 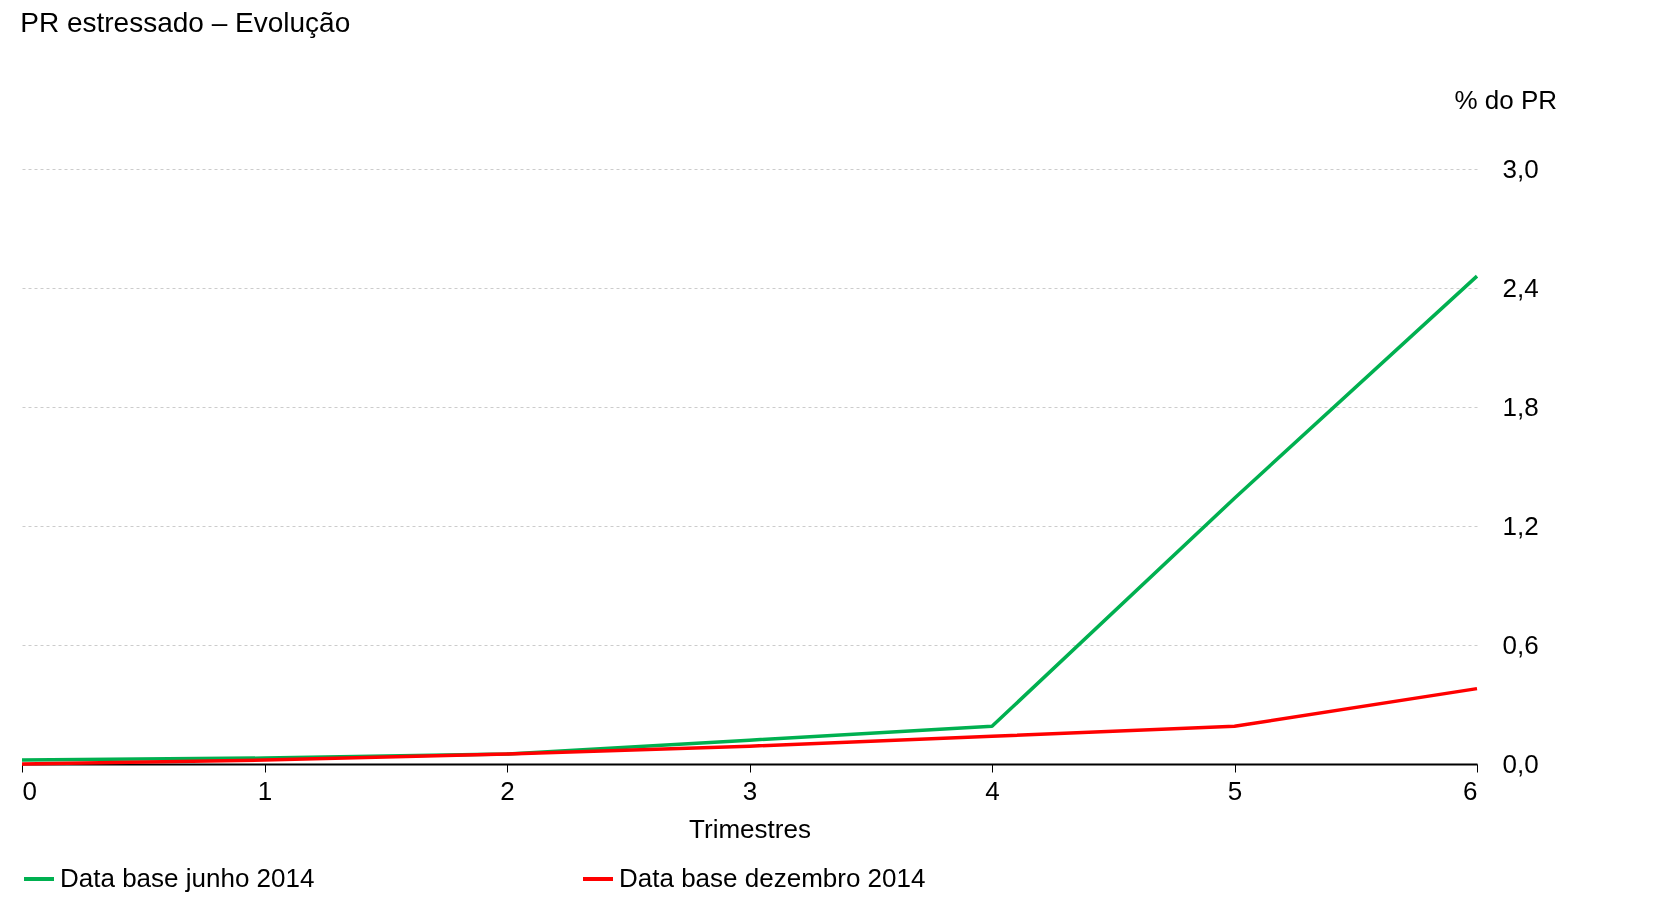 What do you see at coordinates (750, 828) in the screenshot?
I see `x-axis-title: Trimestres` at bounding box center [750, 828].